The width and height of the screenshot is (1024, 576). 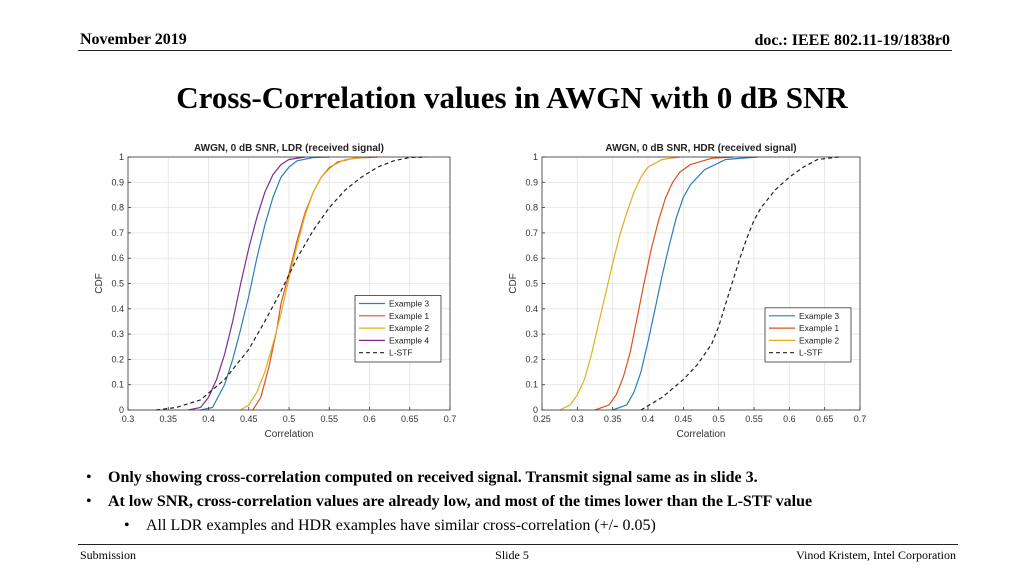 What do you see at coordinates (700, 148) in the screenshot?
I see `chart-title: AWGN, 0 dB SNR, HDR (received signal)` at bounding box center [700, 148].